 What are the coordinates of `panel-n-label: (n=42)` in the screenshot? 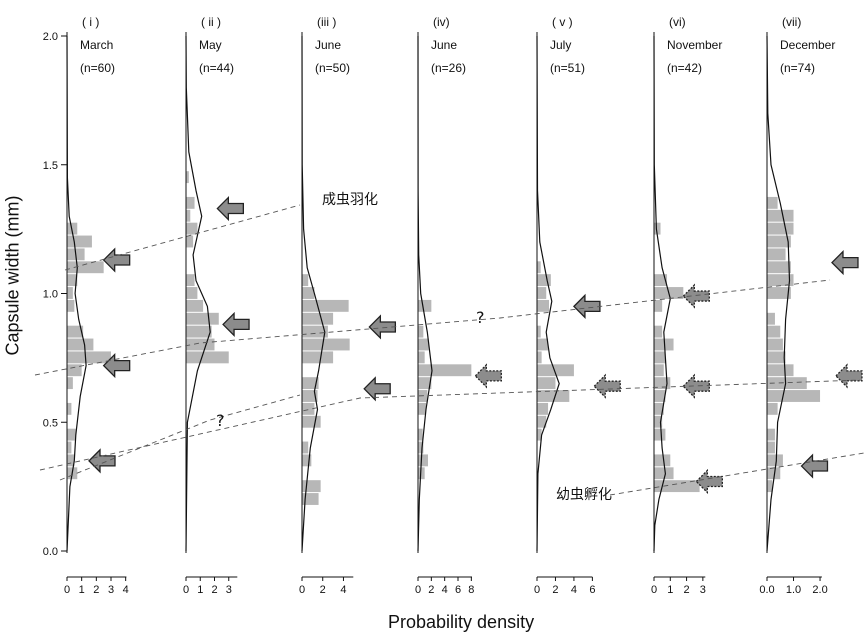 It's located at (684, 68).